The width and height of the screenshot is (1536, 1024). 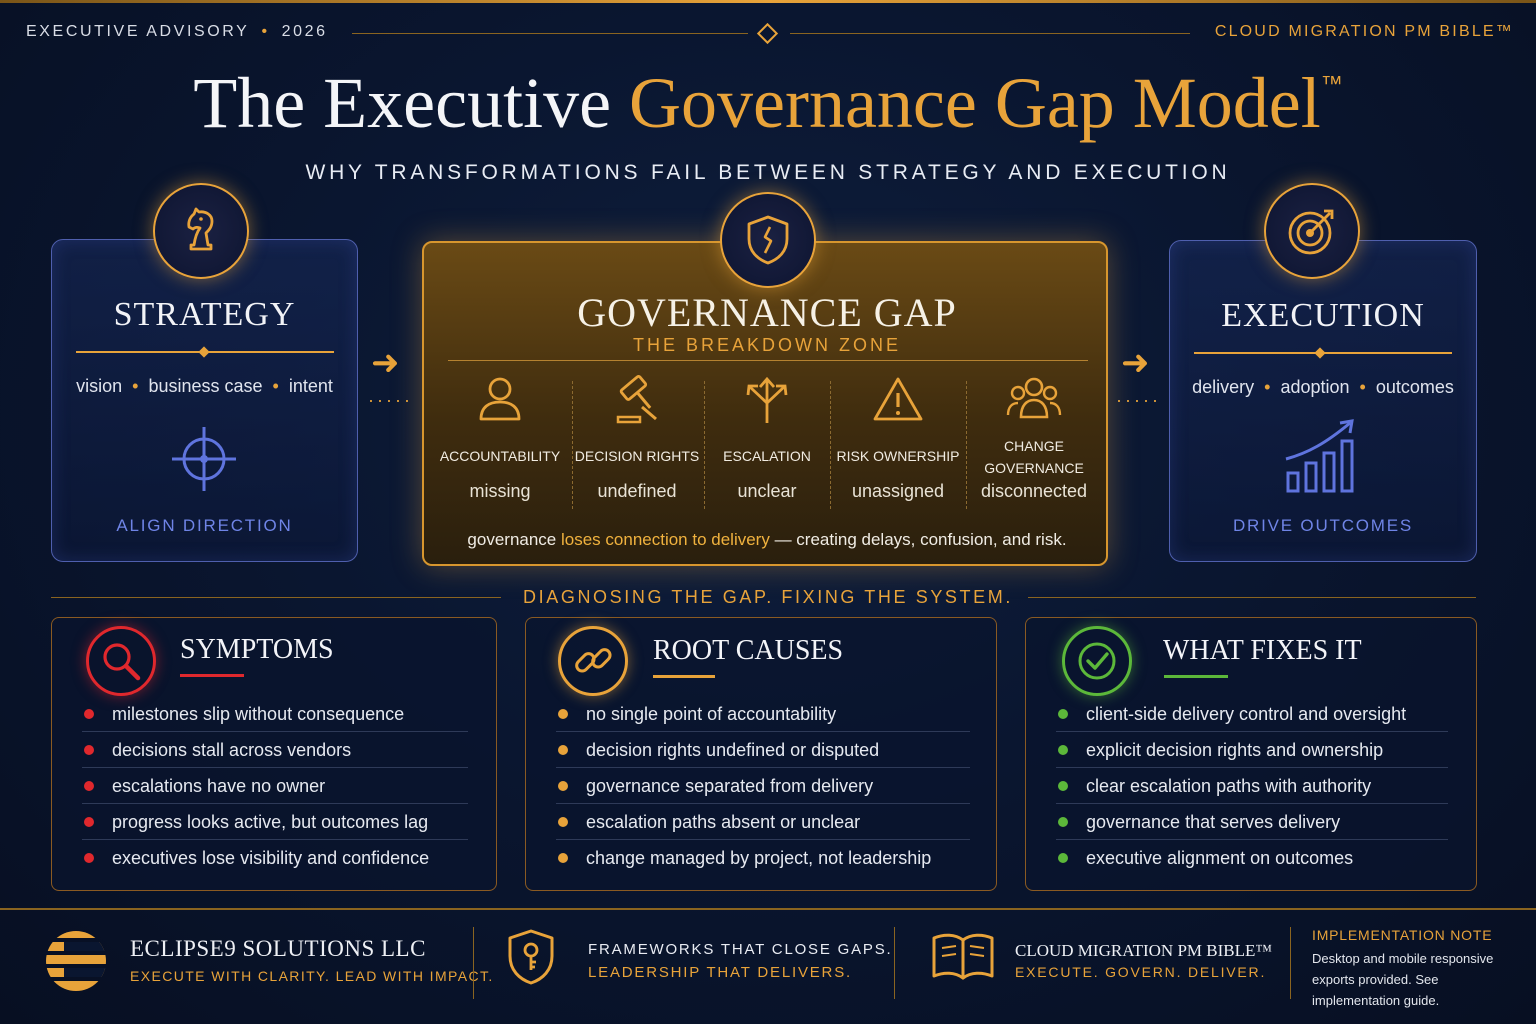 What do you see at coordinates (1144, 950) in the screenshot?
I see `book-name: CLOUD MIGRATION PM BIBLE™` at bounding box center [1144, 950].